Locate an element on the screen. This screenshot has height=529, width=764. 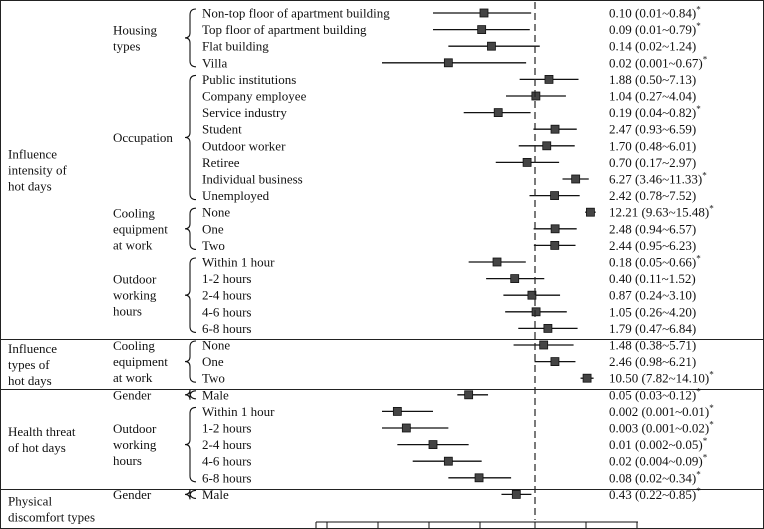
row-label: Flat building is located at coordinates (235, 46).